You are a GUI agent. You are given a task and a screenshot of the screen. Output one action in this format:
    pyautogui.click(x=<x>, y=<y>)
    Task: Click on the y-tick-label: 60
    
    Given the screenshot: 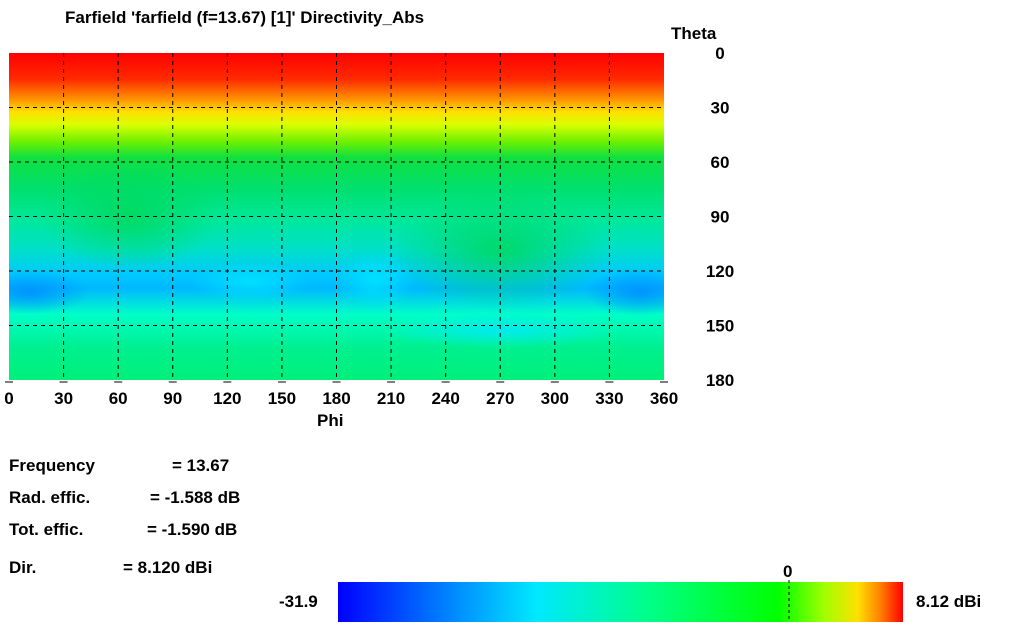 What is the action you would take?
    pyautogui.click(x=720, y=162)
    